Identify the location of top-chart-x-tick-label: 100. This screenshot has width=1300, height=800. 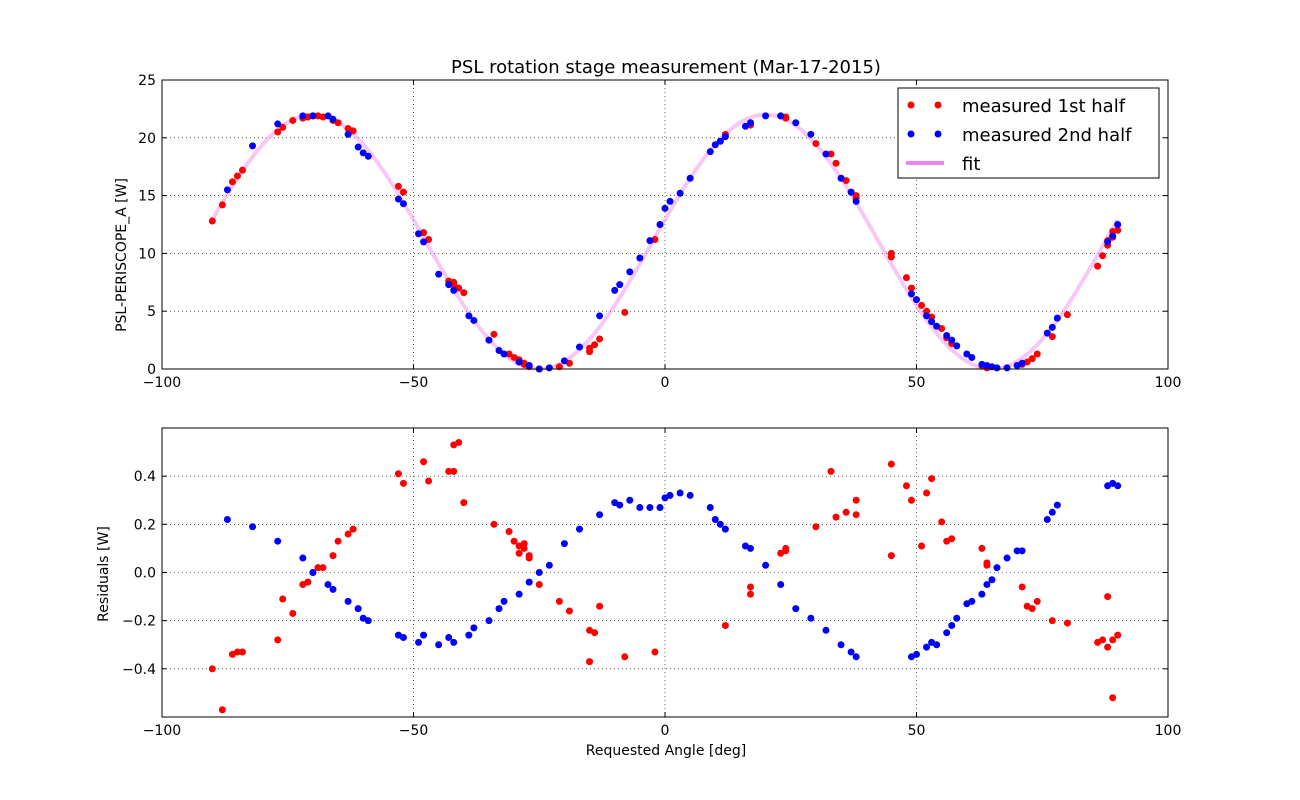
(1168, 383).